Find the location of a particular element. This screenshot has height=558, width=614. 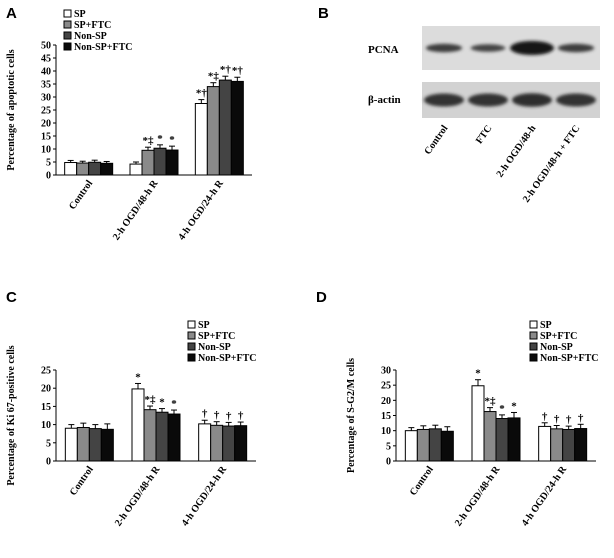

y-tick-label: 35 is located at coordinates (46, 85).